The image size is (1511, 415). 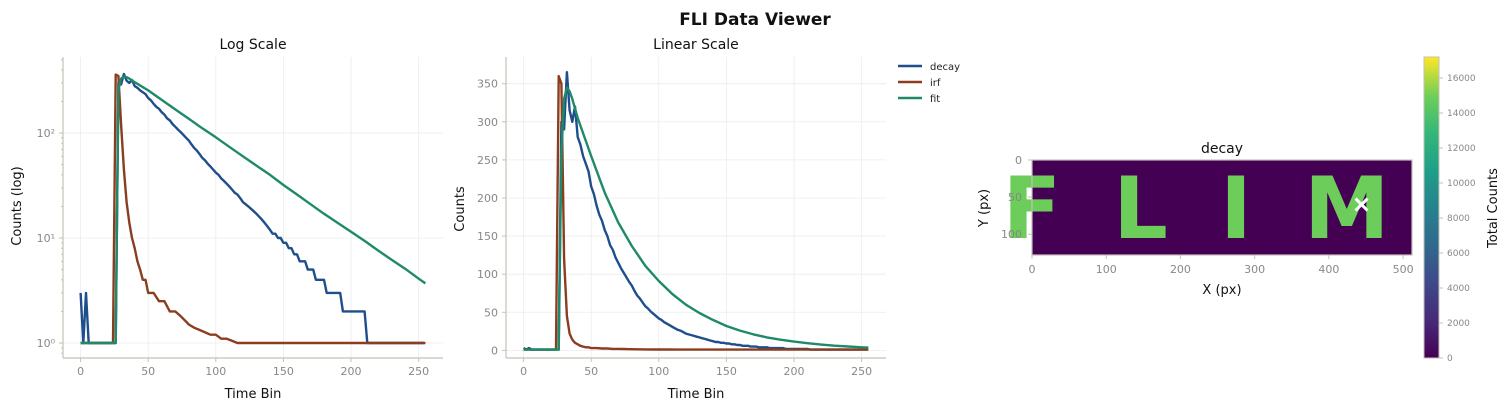 What do you see at coordinates (1450, 359) in the screenshot?
I see `colorbar-tick-label: 0` at bounding box center [1450, 359].